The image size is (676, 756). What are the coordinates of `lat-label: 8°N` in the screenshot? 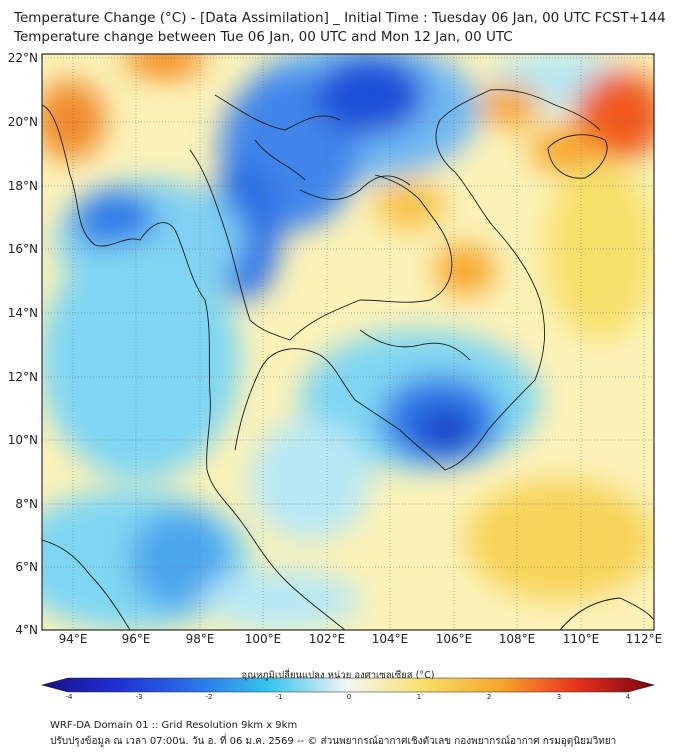 It's located at (26, 504).